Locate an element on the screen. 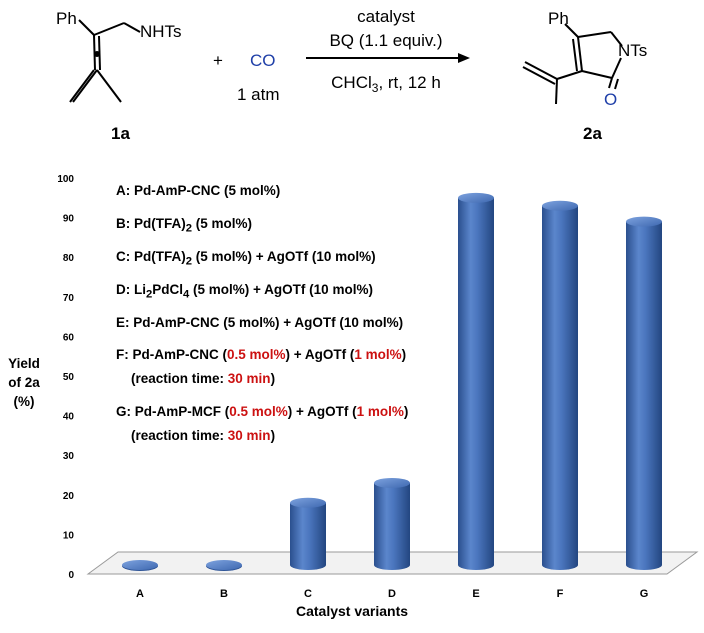 This screenshot has height=633, width=704. legend-entry-f-time: (reaction time: 30 min) is located at coordinates (203, 378).